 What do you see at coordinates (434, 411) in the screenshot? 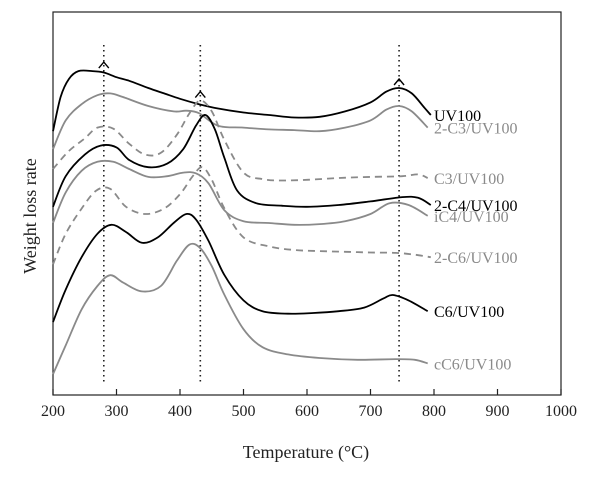
I see `x-tick-label: 800` at bounding box center [434, 411].